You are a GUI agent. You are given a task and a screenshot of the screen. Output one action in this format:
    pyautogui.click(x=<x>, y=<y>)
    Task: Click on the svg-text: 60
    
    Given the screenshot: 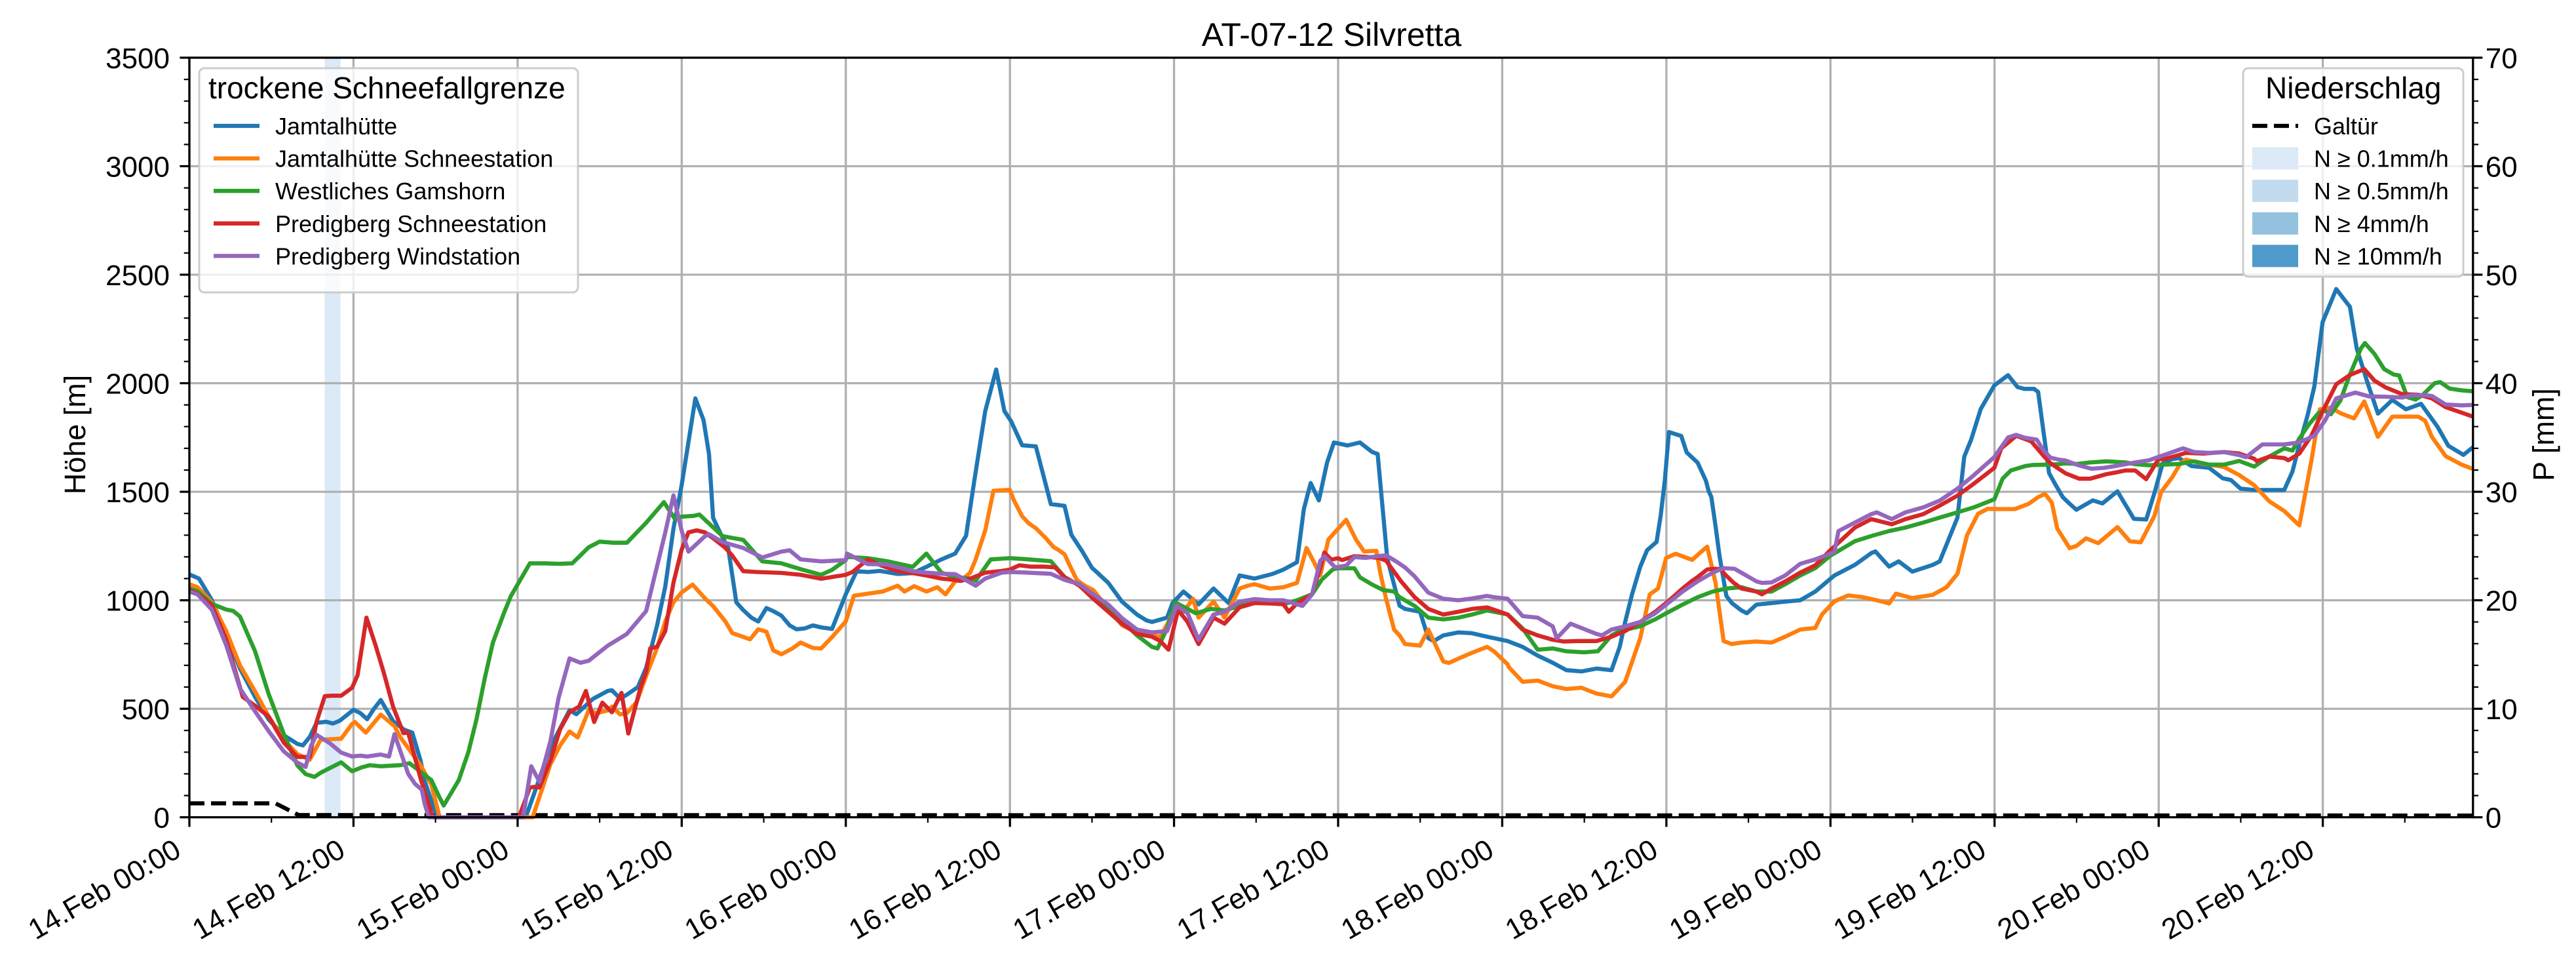 What is the action you would take?
    pyautogui.click(x=2502, y=167)
    